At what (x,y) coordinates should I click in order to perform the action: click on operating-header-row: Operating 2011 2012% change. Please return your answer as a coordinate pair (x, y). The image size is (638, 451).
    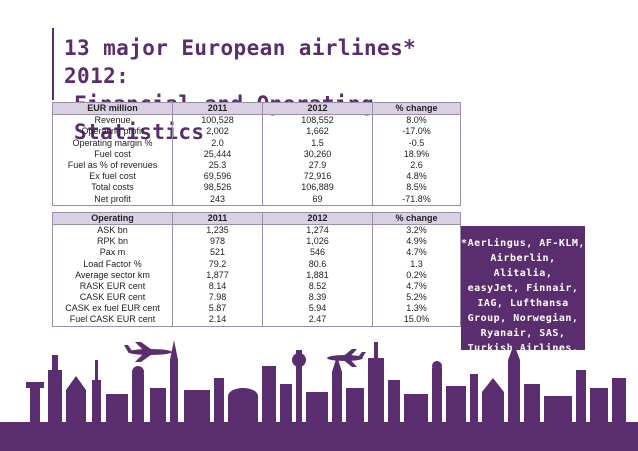
    Looking at the image, I should click on (256, 218).